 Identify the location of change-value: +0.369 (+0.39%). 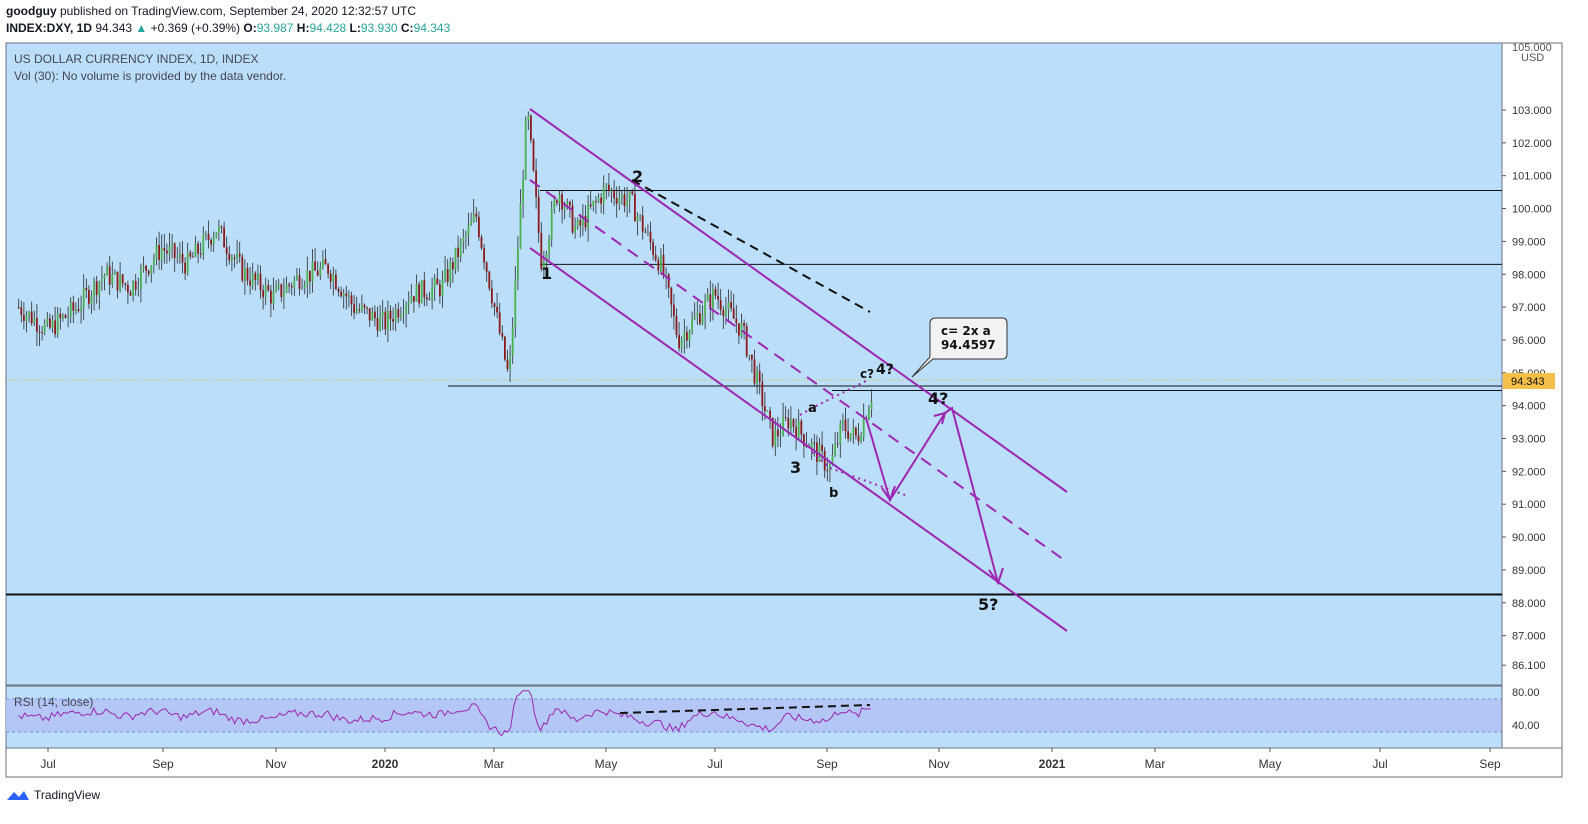
(195, 28).